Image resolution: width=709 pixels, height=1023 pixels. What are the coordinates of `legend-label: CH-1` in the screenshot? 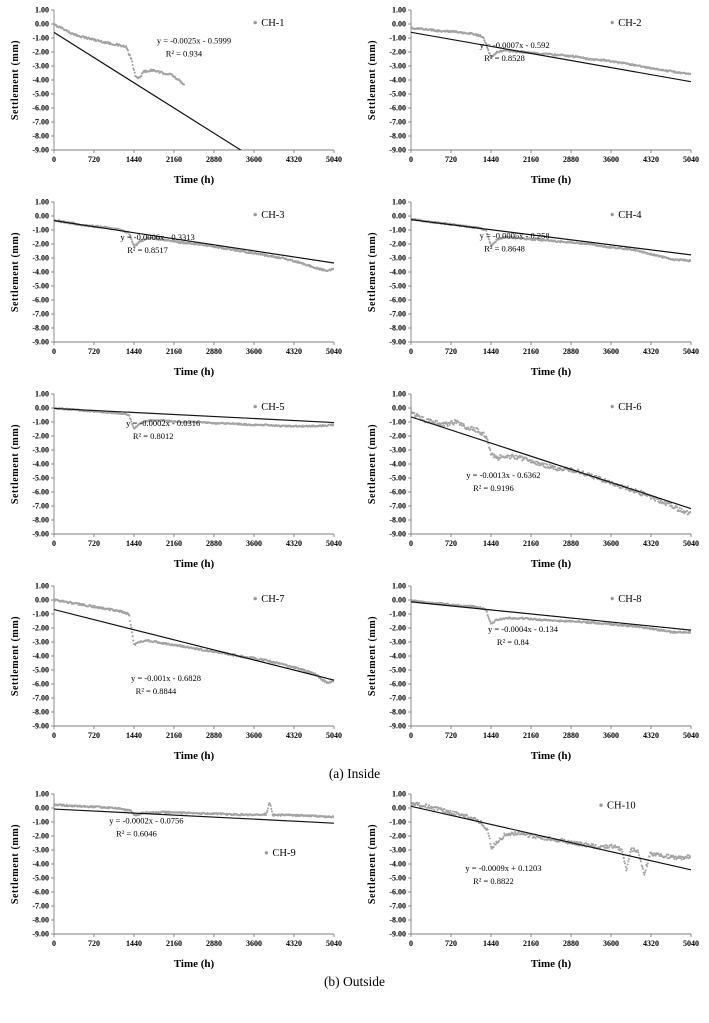 It's located at (272, 23).